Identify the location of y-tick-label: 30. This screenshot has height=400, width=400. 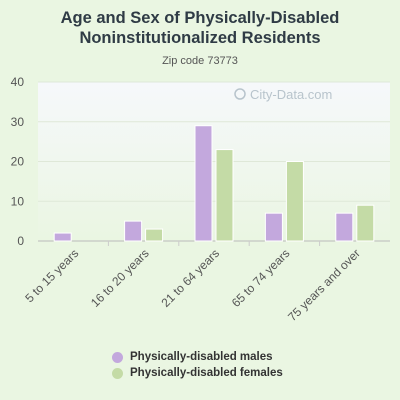
(18, 122).